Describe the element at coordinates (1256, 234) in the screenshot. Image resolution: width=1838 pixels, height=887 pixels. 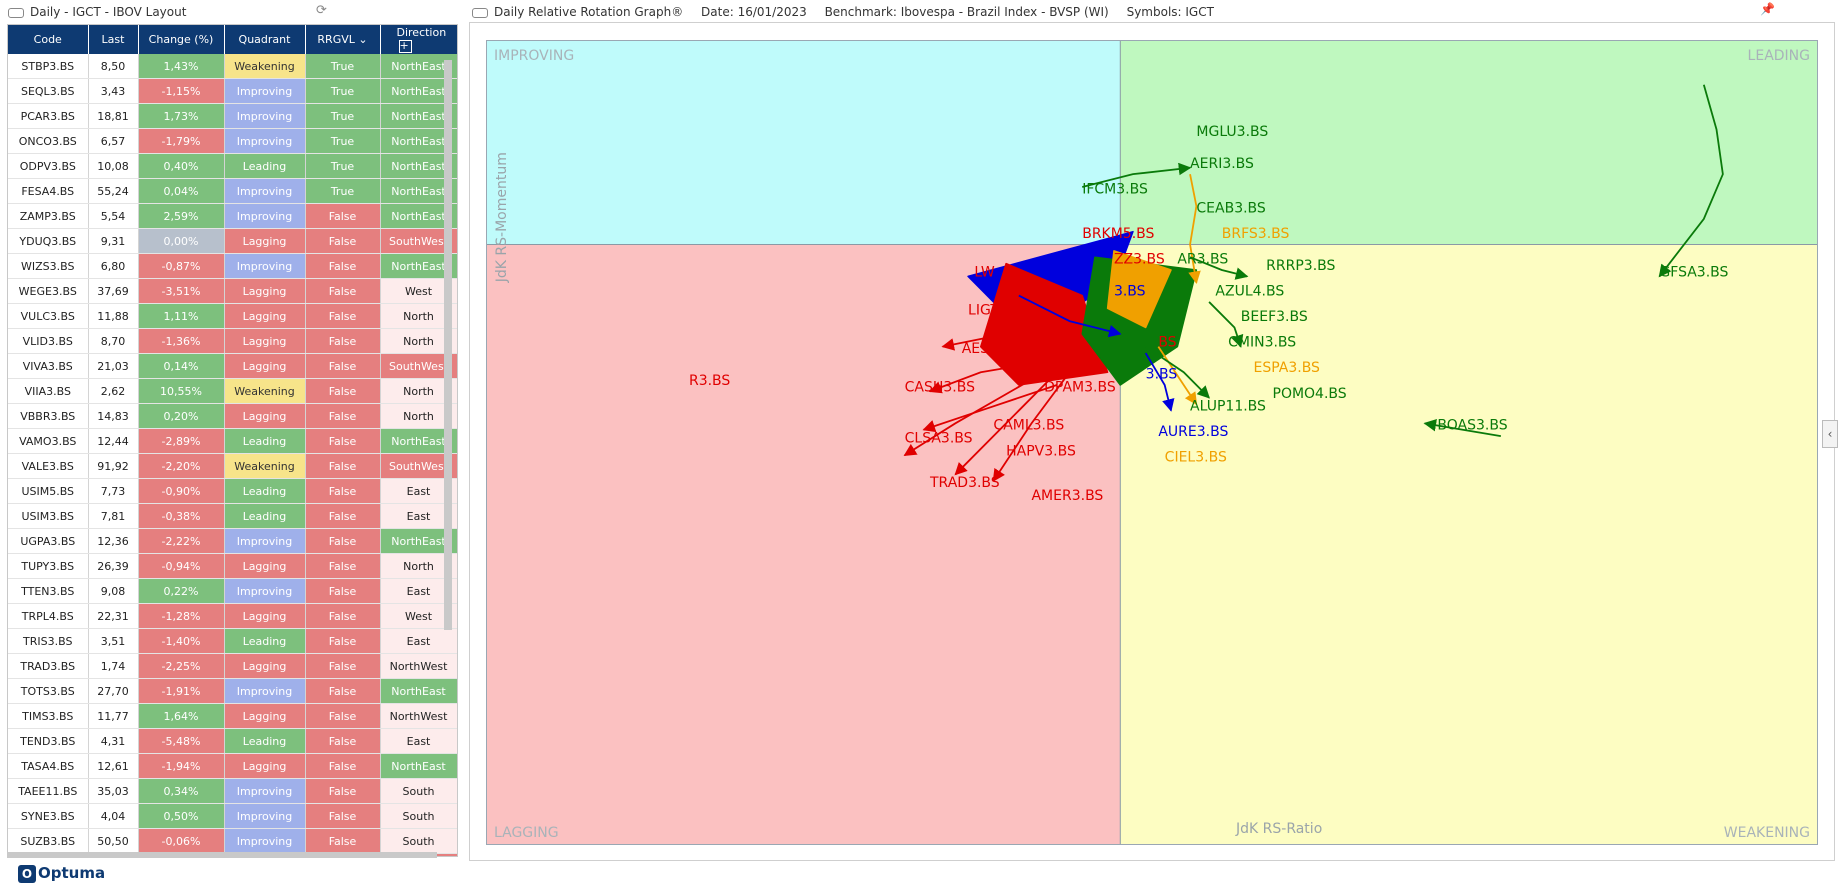
I see `symbol-label: BRFS3.BS` at that location.